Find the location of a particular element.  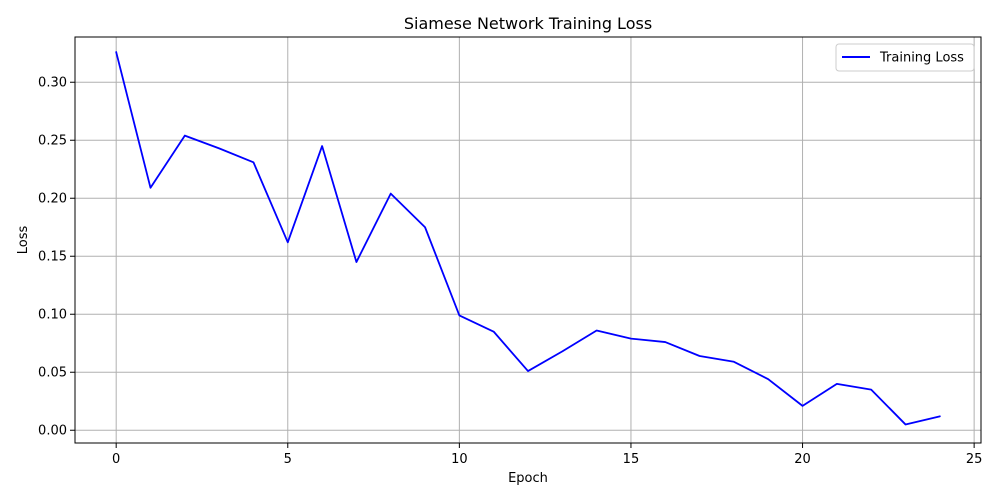

x-tick-label: 0 is located at coordinates (116, 459).